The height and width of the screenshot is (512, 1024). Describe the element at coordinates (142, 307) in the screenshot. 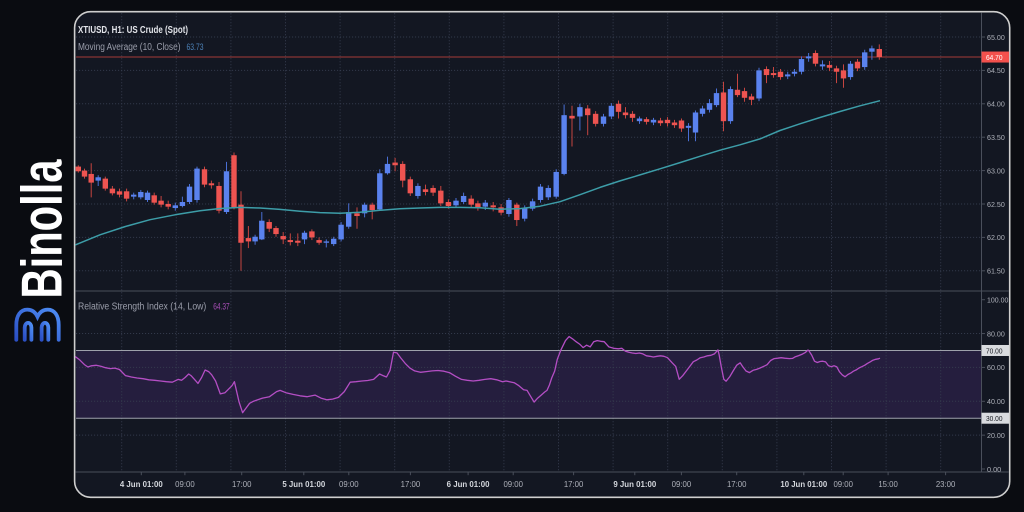

I see `svg-text:Relative Strength Index (14, L: Relative Strength Index (14, Low)` at that location.